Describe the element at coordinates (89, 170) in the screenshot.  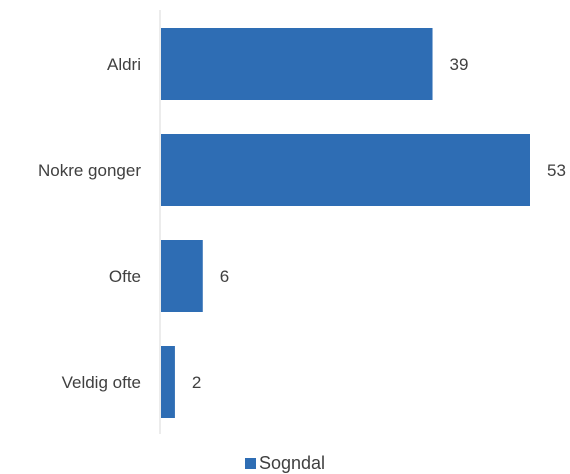
I see `category-label-1: Nokre gonger` at that location.